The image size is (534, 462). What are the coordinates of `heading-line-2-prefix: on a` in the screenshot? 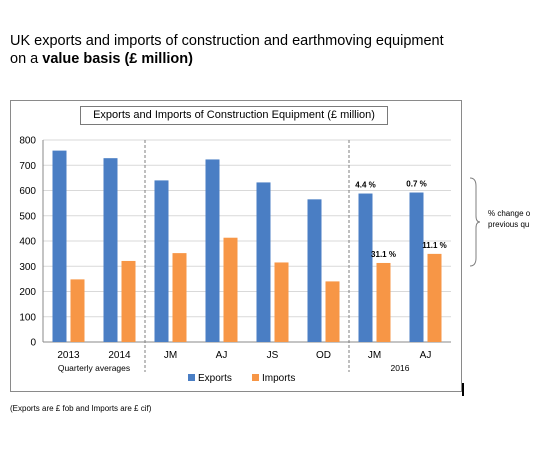 It's located at (26, 59).